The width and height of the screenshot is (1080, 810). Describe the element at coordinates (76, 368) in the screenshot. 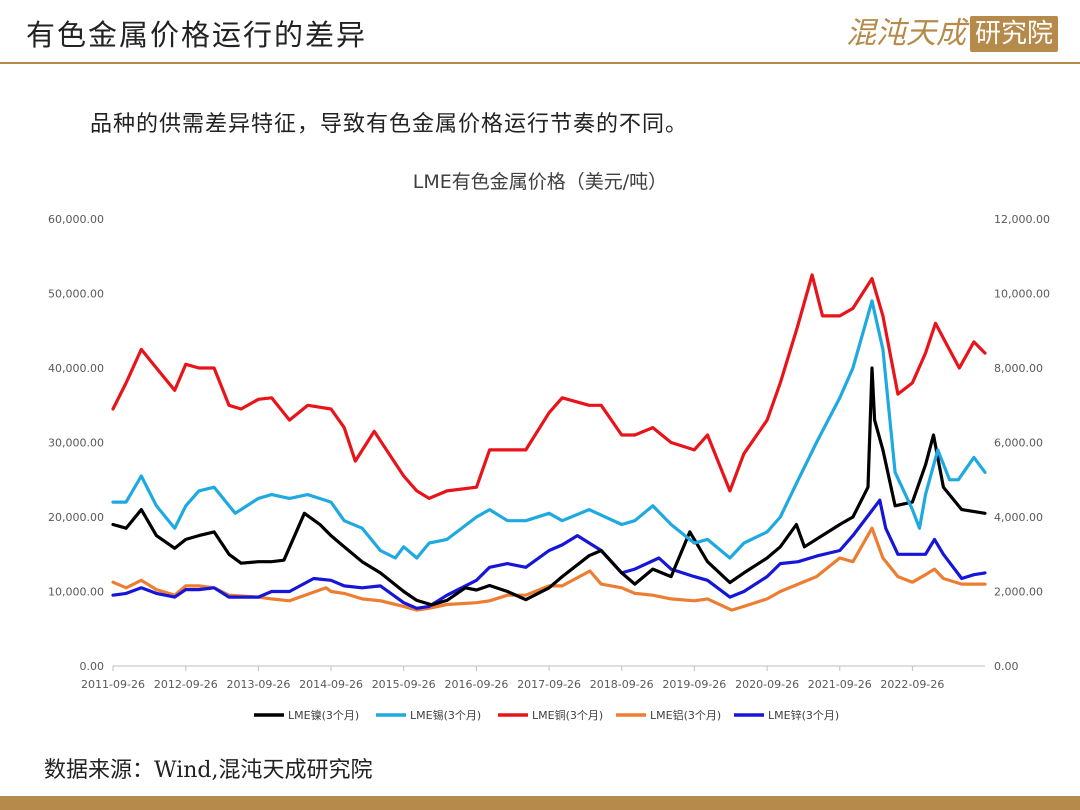

I see `y-left-tick-label: 40,000.00` at that location.